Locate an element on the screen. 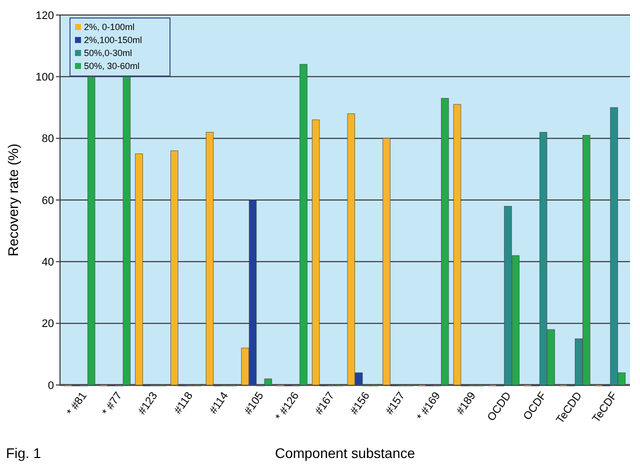  y-tick-label: 0 is located at coordinates (51, 386).